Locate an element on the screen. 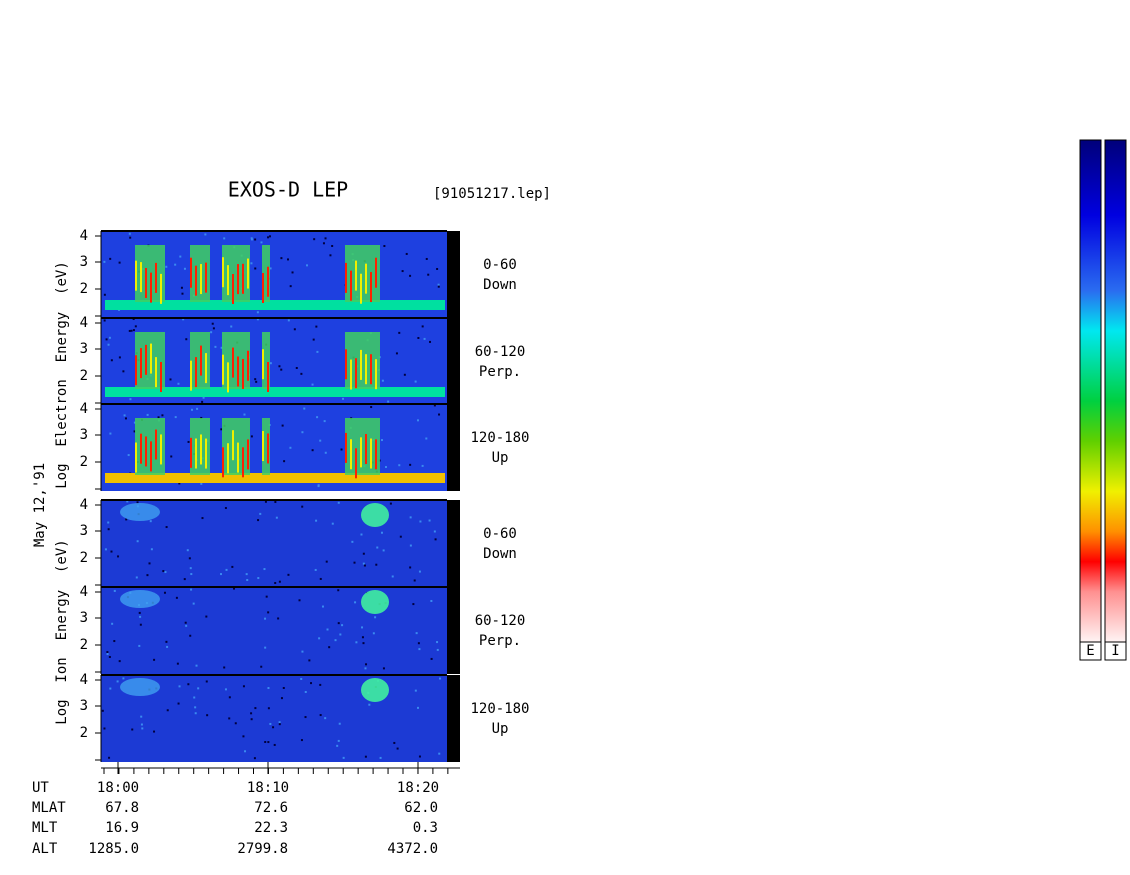 The width and height of the screenshot is (1130, 875). blob is located at coordinates (140, 512).